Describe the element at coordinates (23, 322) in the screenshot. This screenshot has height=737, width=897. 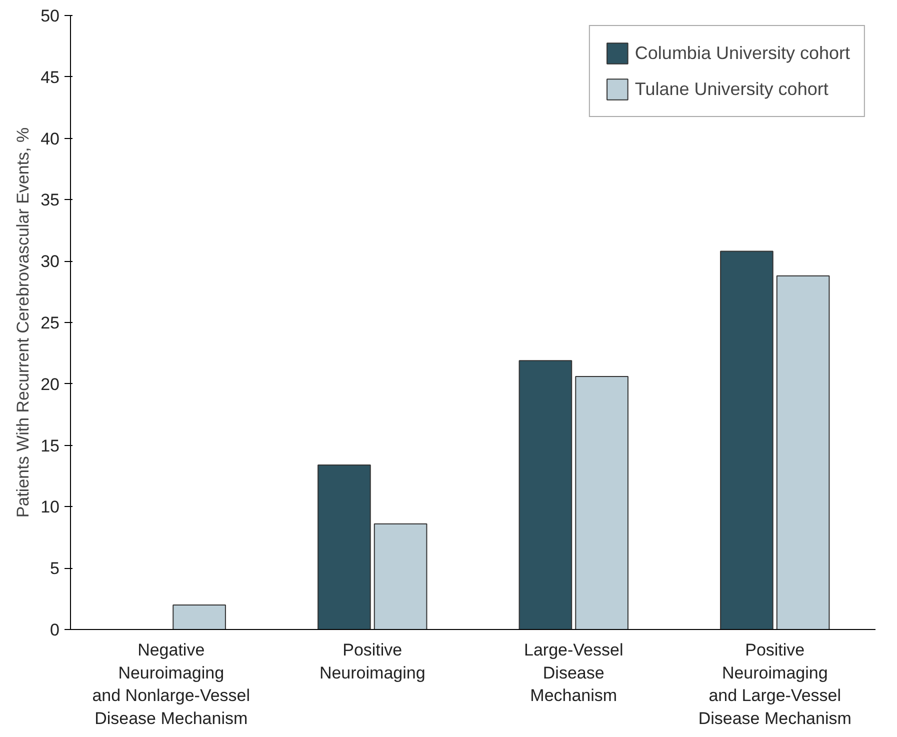
I see `y-axis-title: Patients With Recurrent Cerebrovascular Events, %` at that location.